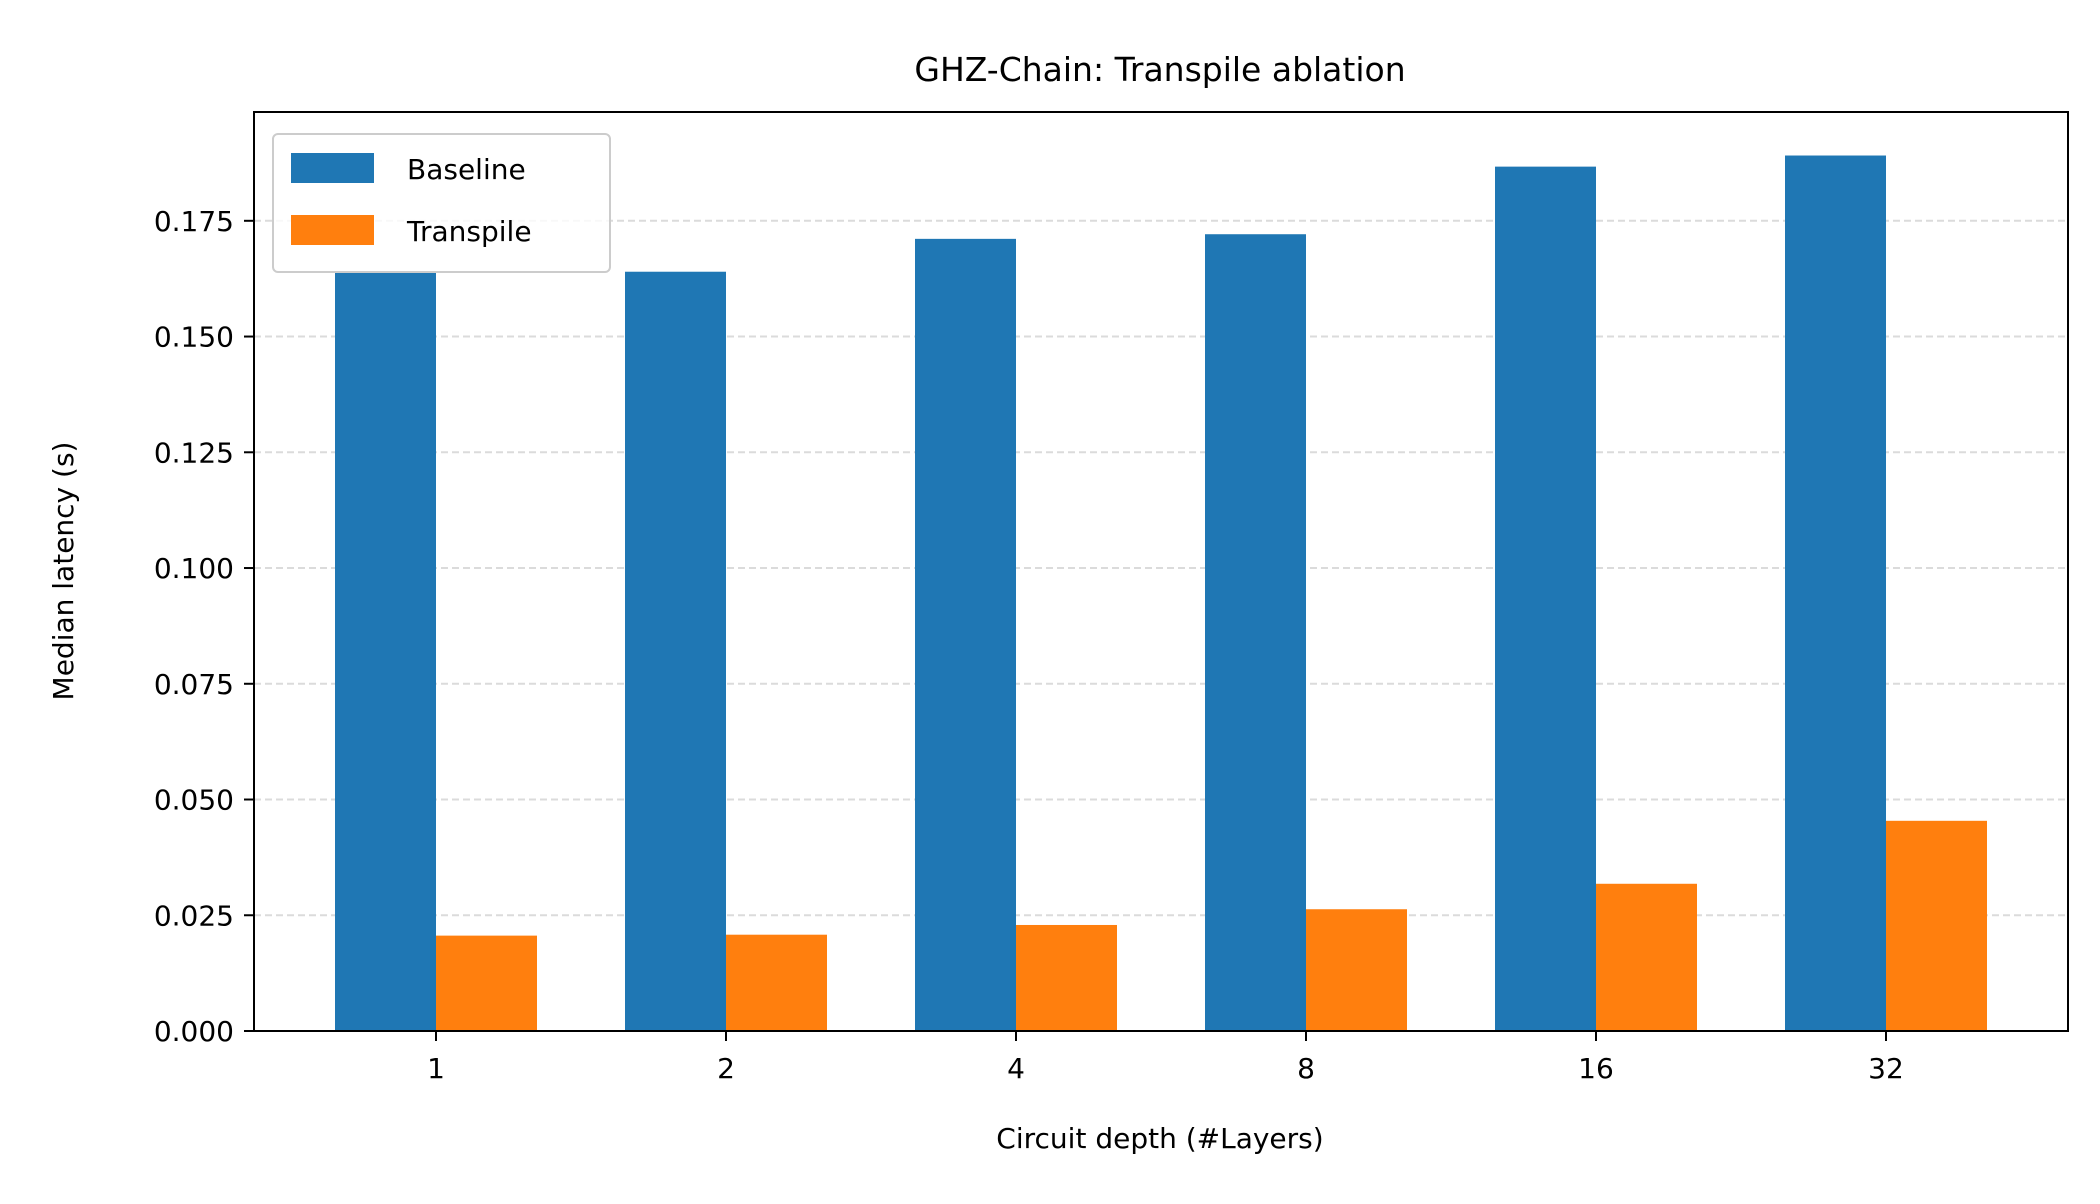 The width and height of the screenshot is (2100, 1204). Describe the element at coordinates (1886, 1068) in the screenshot. I see `x-tick-label: 32` at that location.